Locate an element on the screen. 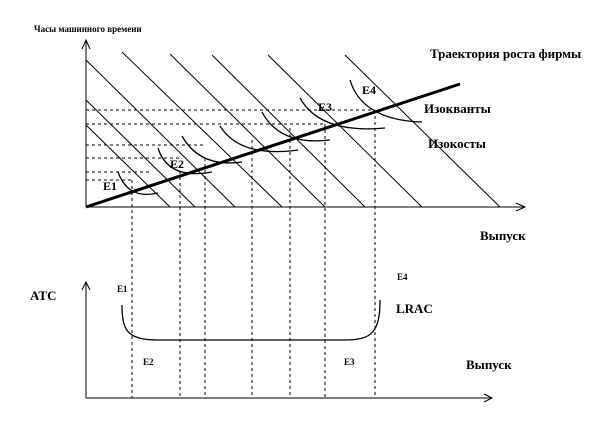 Image resolution: width=616 pixels, height=446 pixels. isoquant-curves is located at coordinates (270, 137).